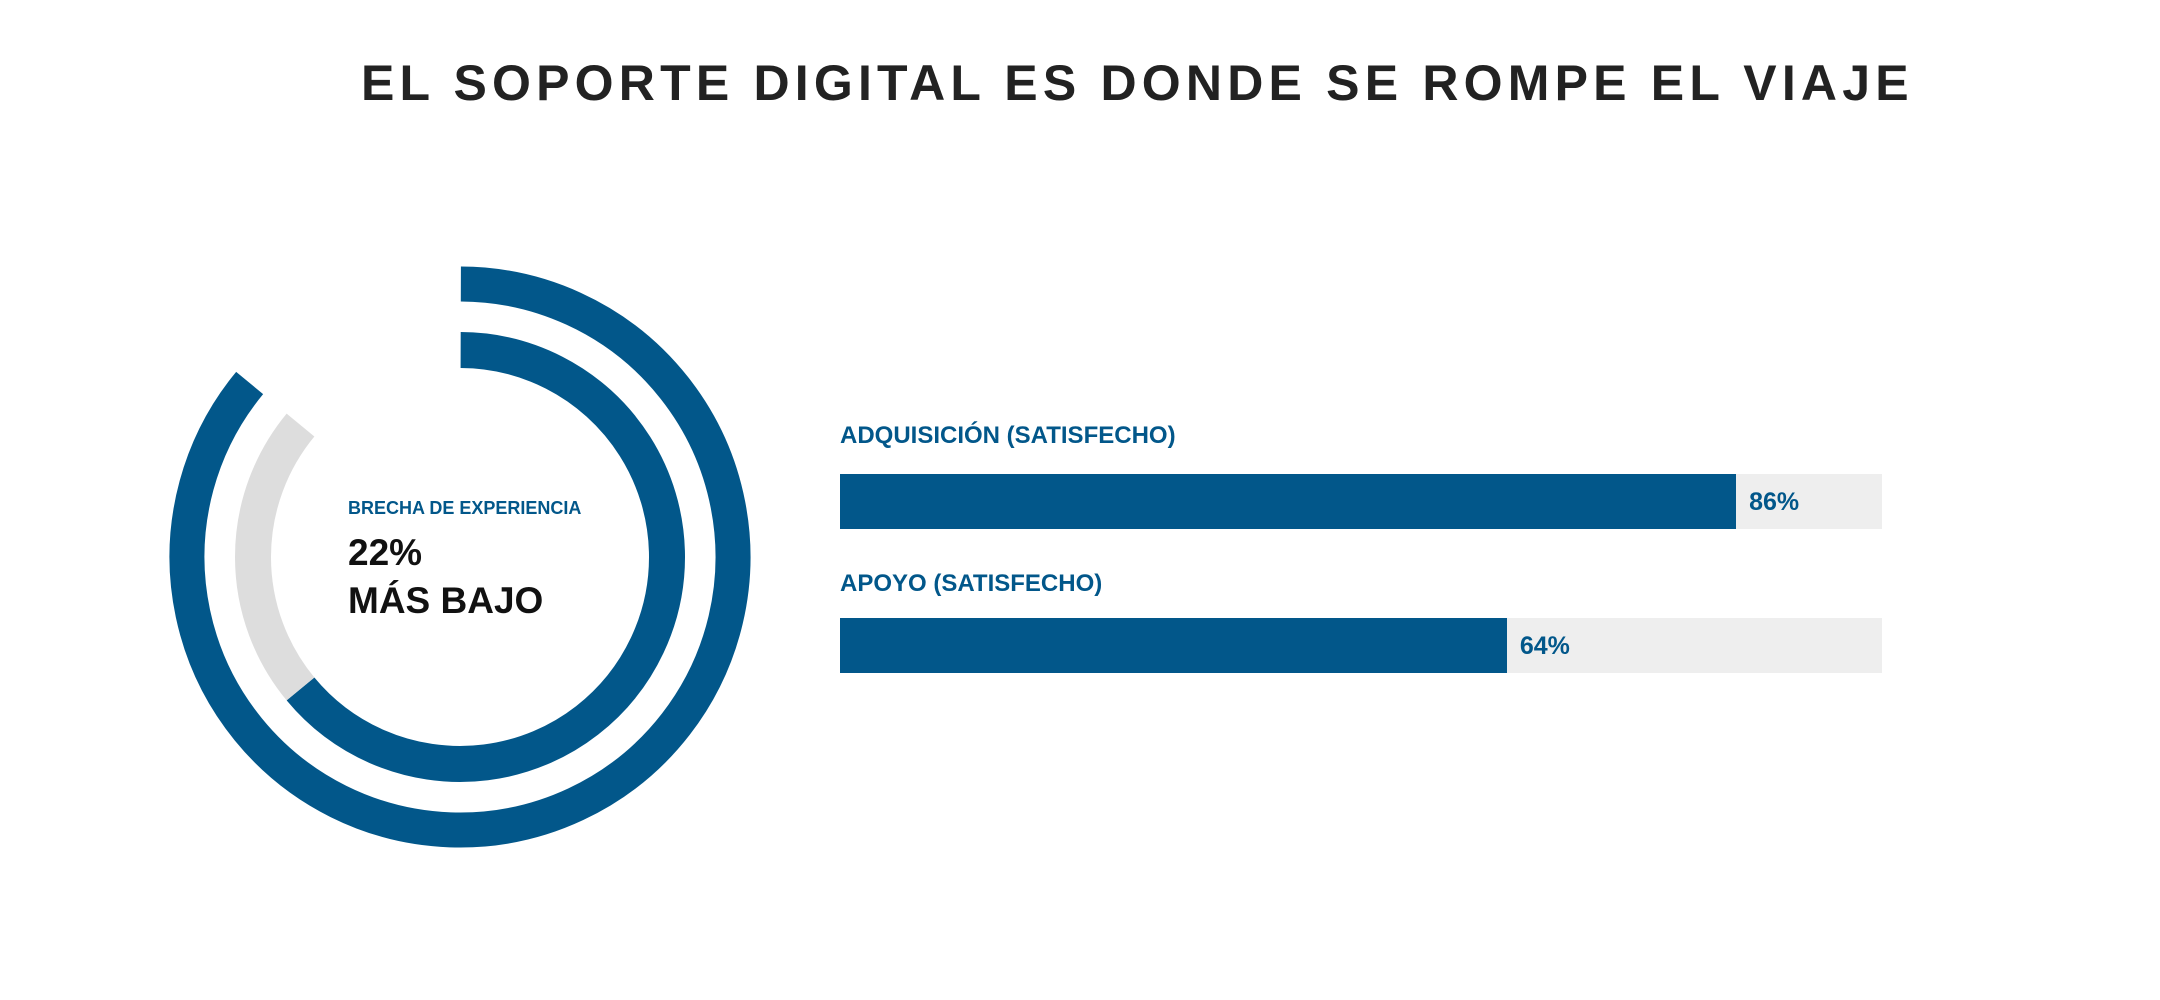 This screenshot has width=2160, height=1000. I want to click on bar-category-label: APOYO (SATISFECHO), so click(971, 583).